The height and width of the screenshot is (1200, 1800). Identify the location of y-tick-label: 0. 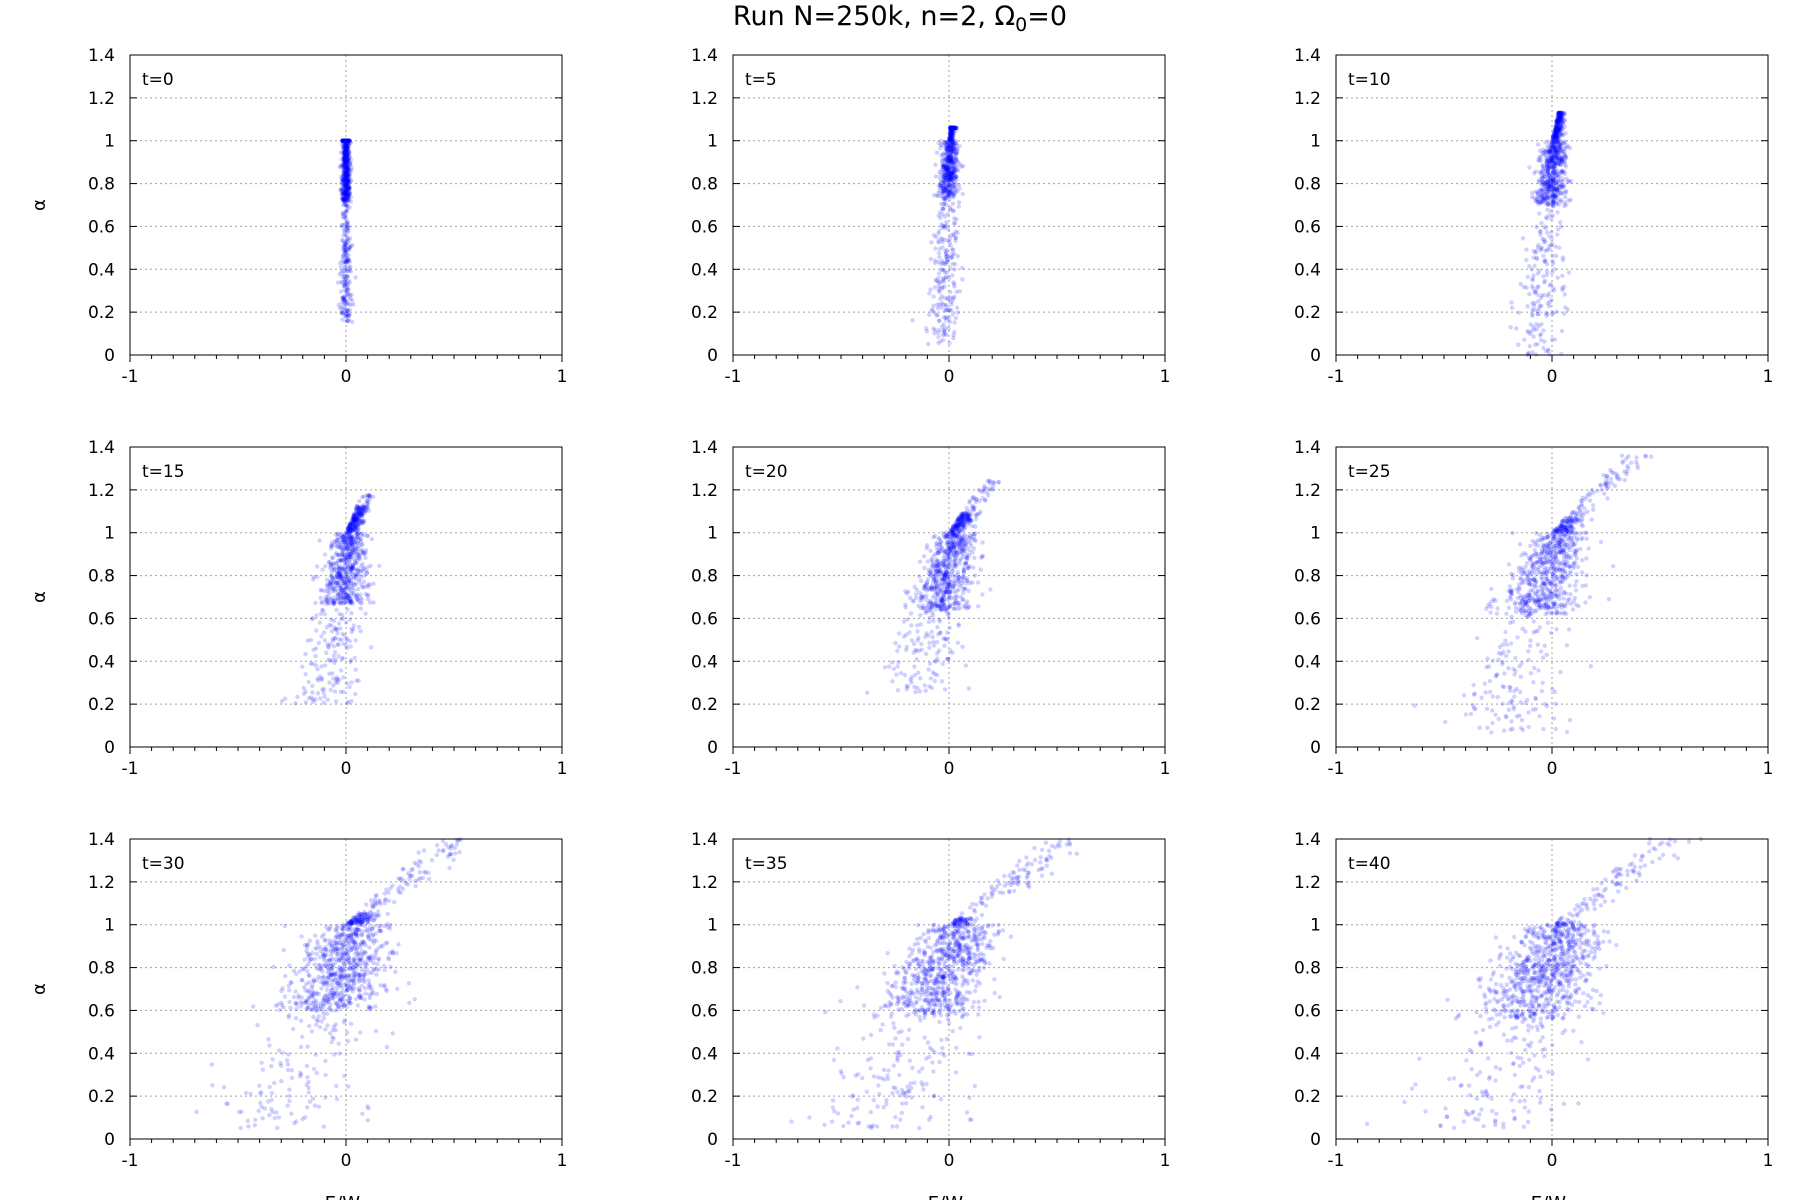
(712, 356).